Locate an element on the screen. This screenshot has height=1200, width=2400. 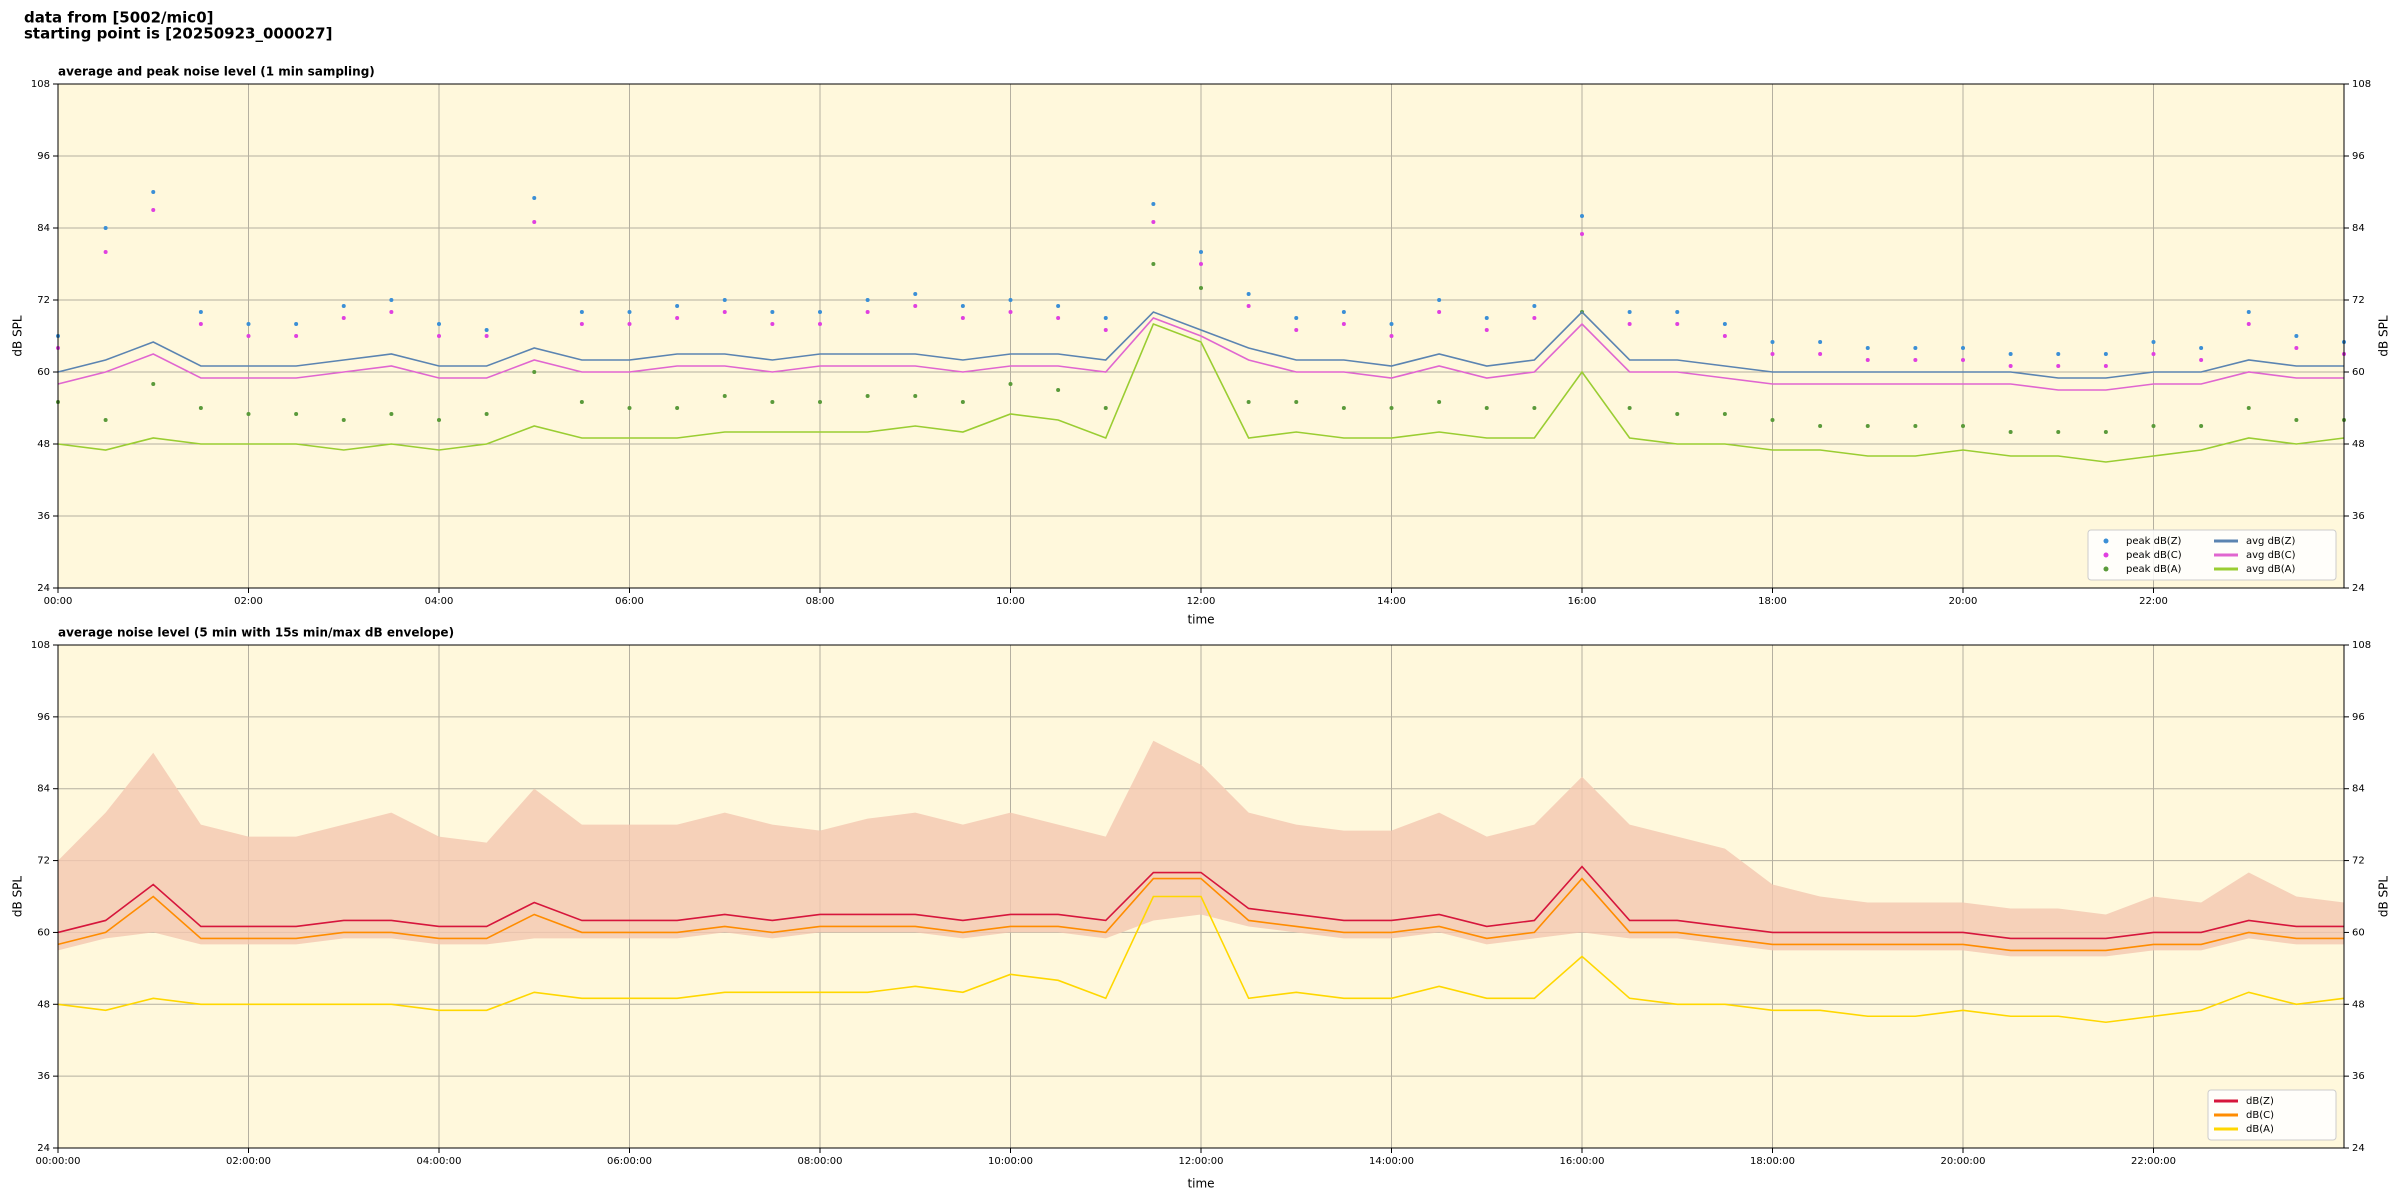
x-tick-label: 20:00 is located at coordinates (1963, 601).